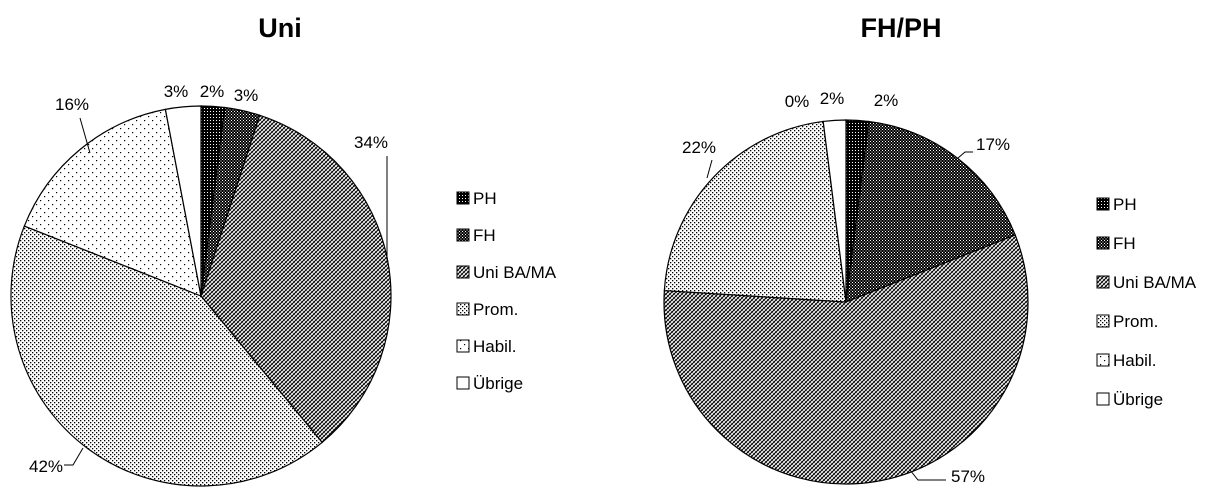 Image resolution: width=1223 pixels, height=489 pixels. What do you see at coordinates (993, 144) in the screenshot?
I see `data-label-fh: 17%` at bounding box center [993, 144].